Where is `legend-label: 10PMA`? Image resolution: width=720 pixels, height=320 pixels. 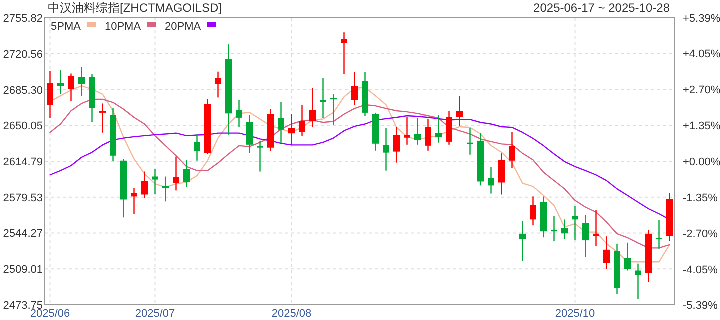
legend-label: 10PMA is located at coordinates (123, 27).